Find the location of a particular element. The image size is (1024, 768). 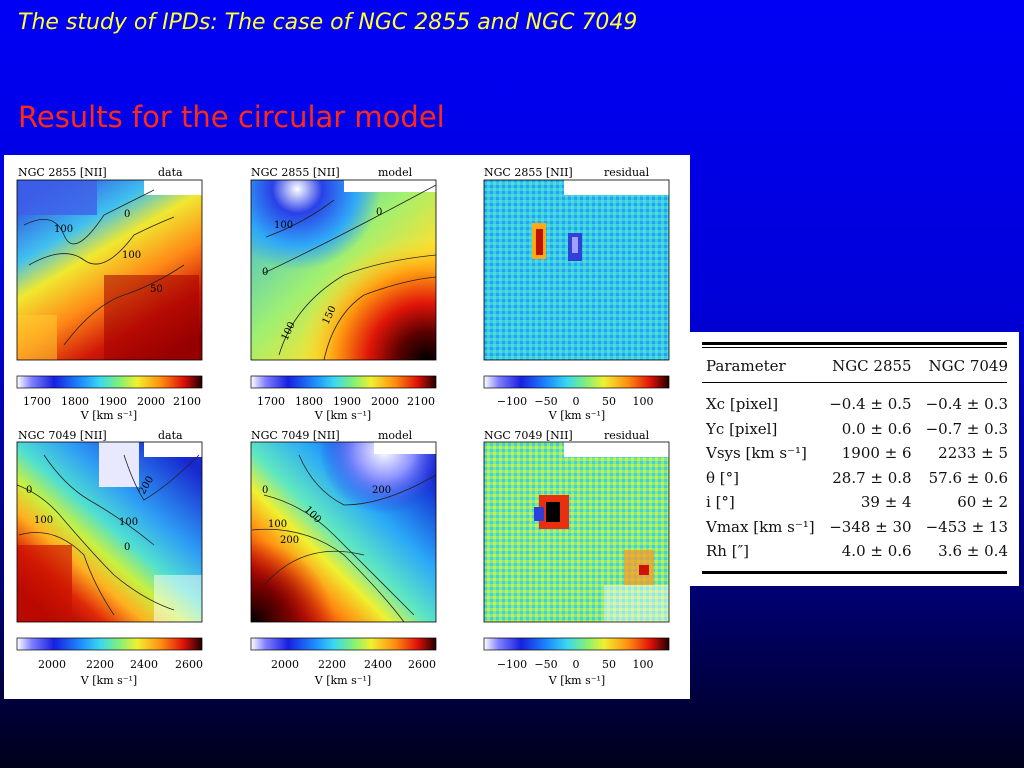

map-ngc7049-residual is located at coordinates (576, 532).